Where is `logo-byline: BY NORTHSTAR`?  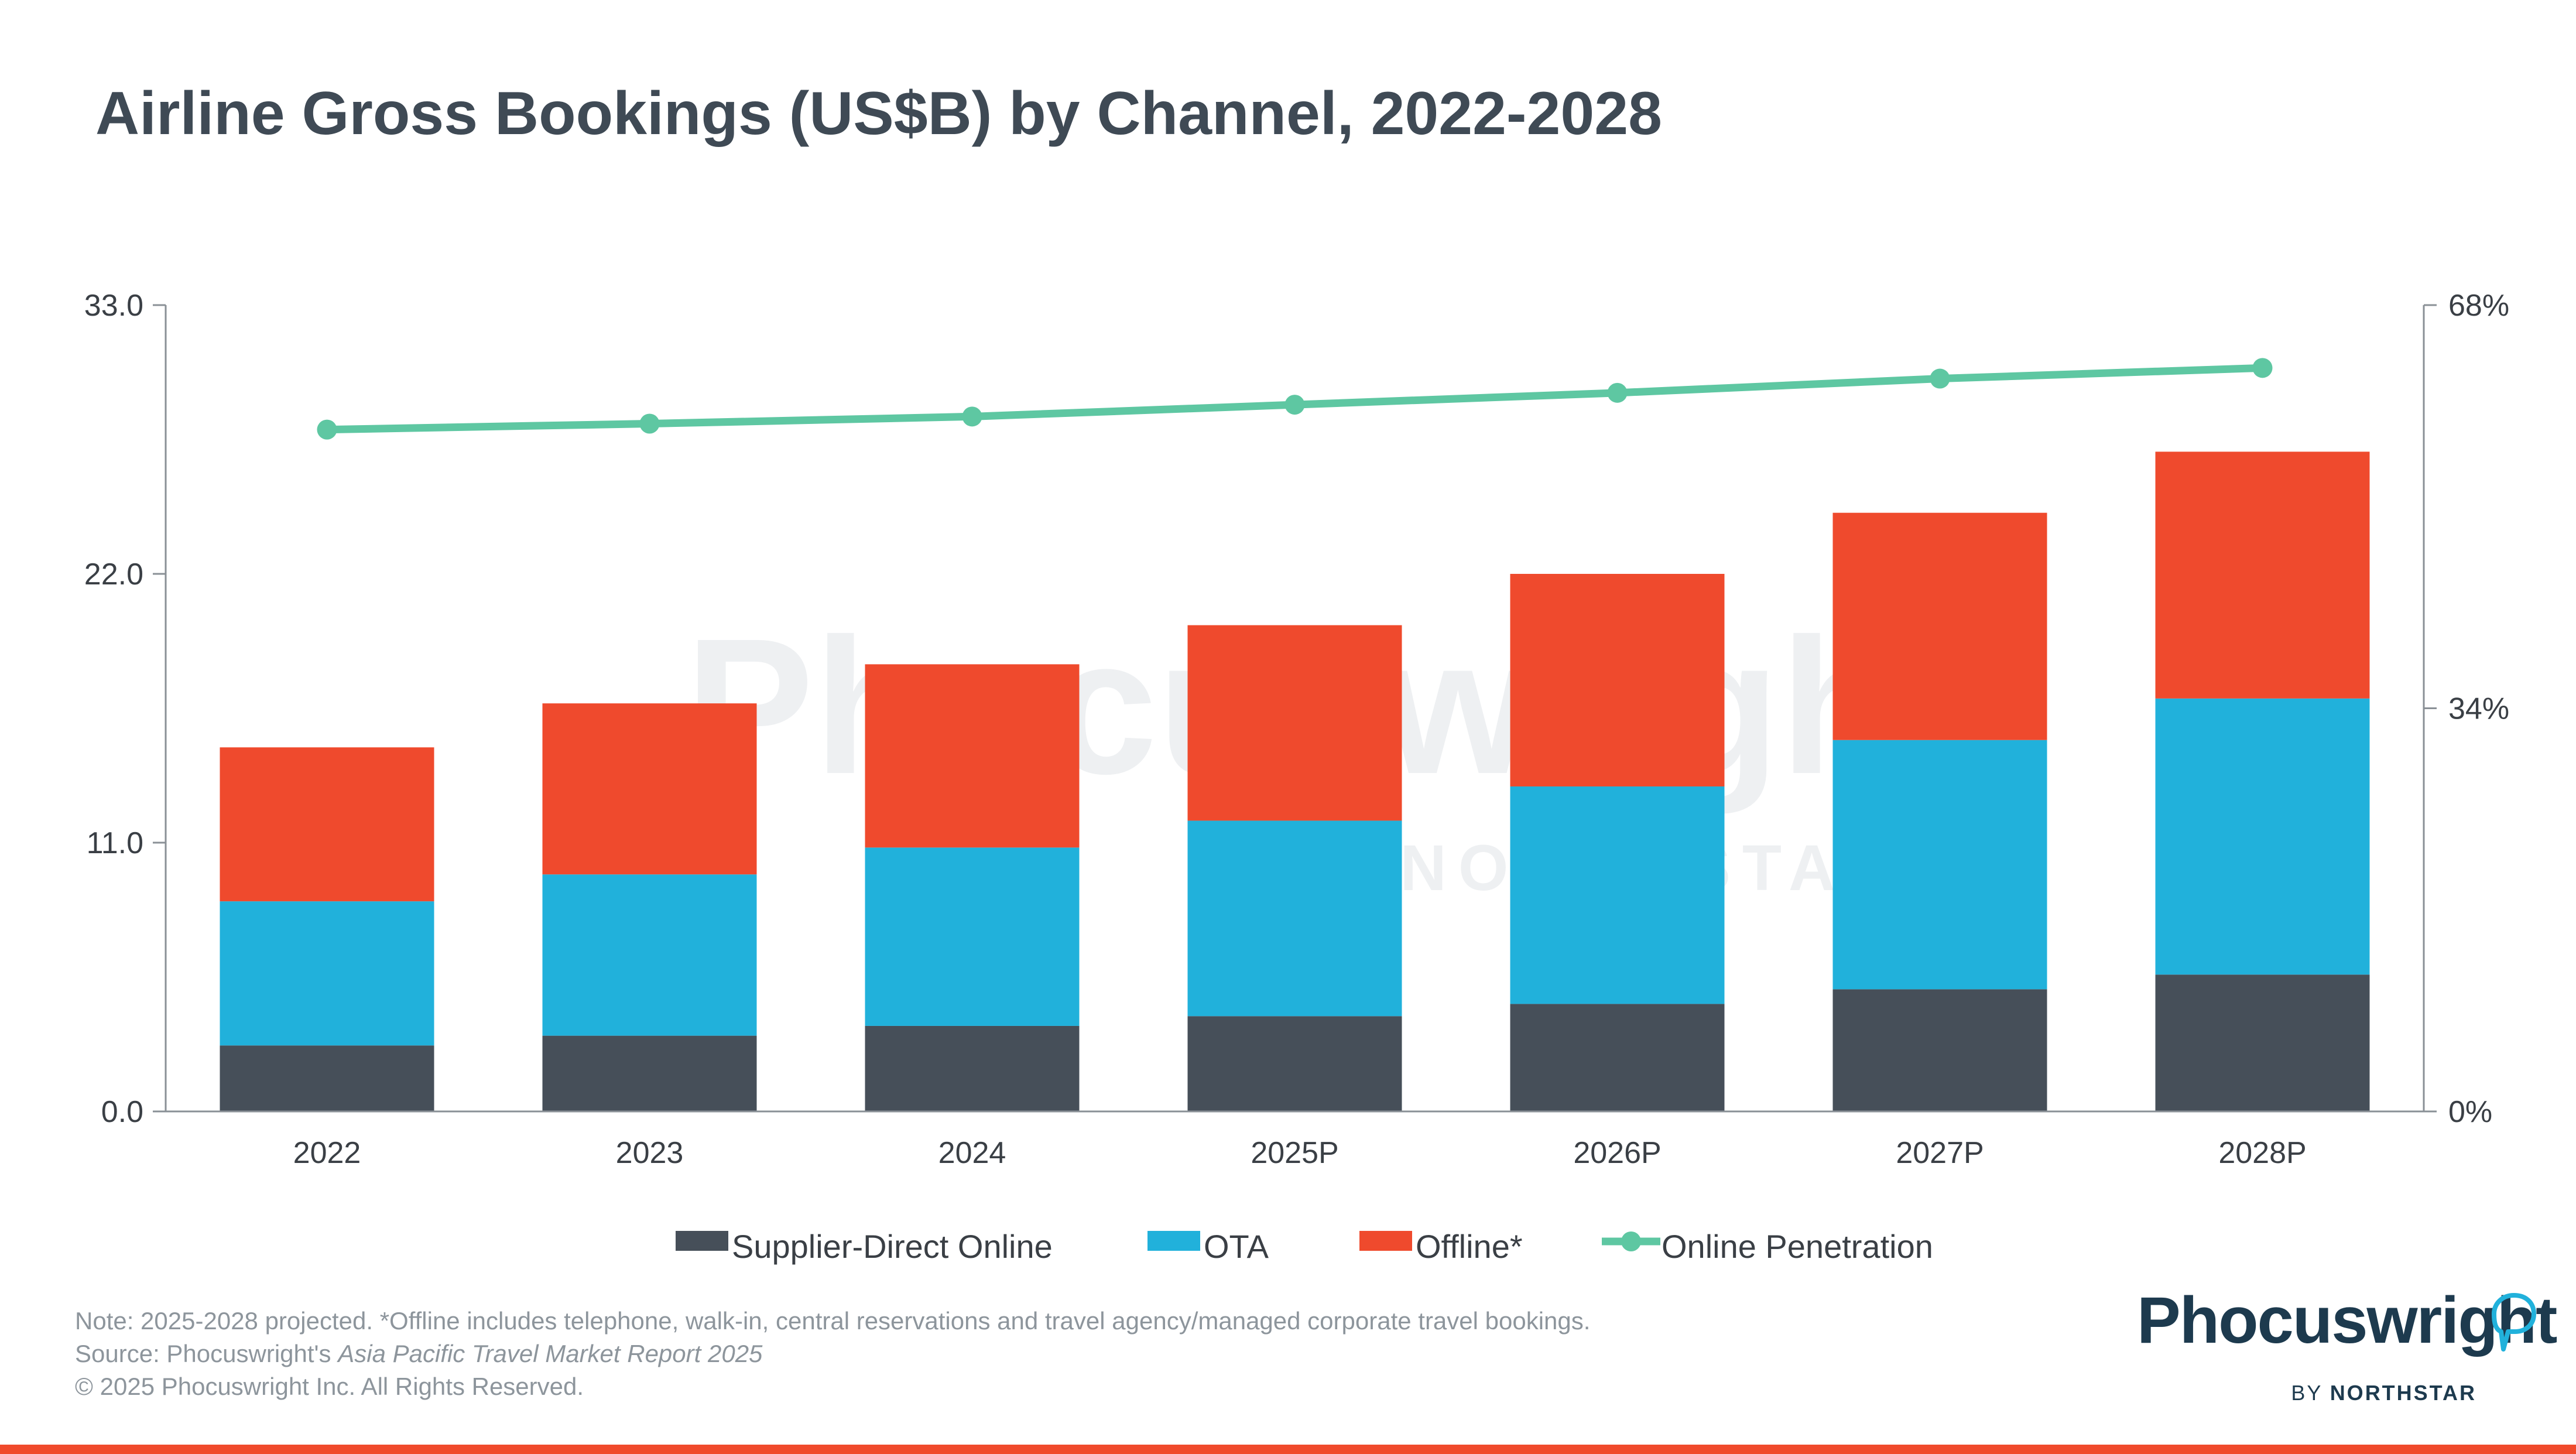 logo-byline: BY NORTHSTAR is located at coordinates (2383, 1393).